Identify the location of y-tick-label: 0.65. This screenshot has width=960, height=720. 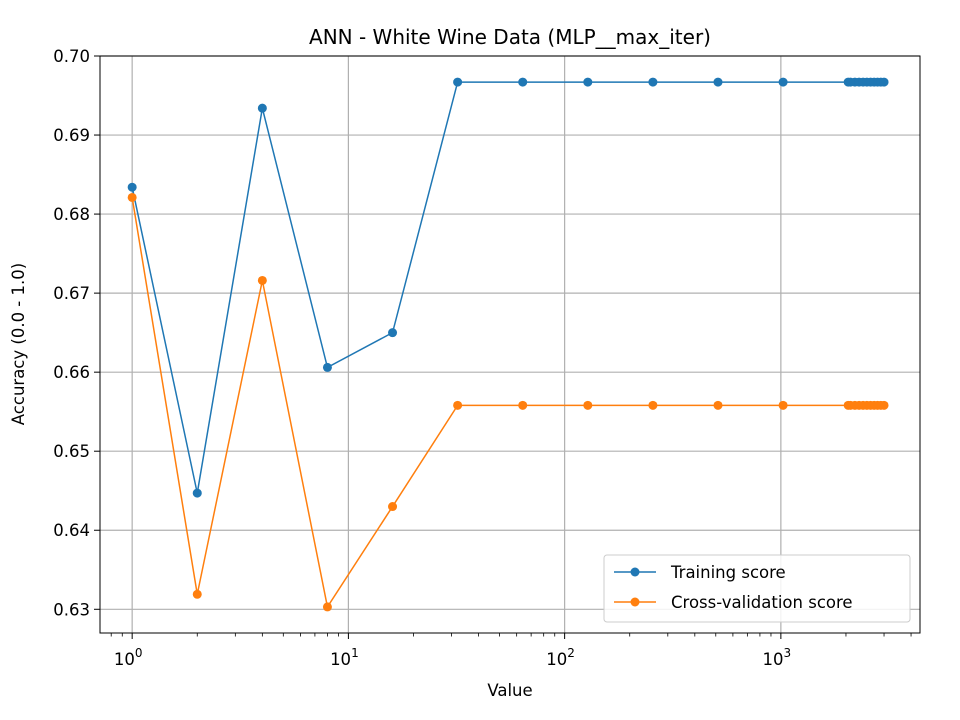
(71, 451).